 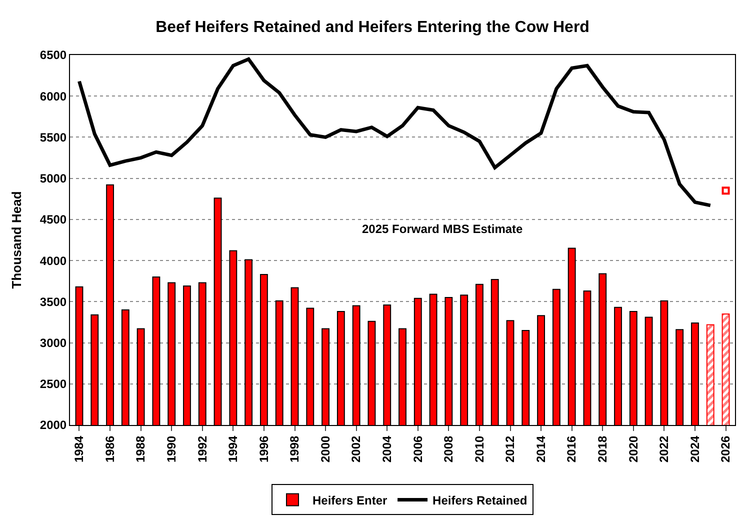 What do you see at coordinates (53, 261) in the screenshot?
I see `y-tick-label: 4000` at bounding box center [53, 261].